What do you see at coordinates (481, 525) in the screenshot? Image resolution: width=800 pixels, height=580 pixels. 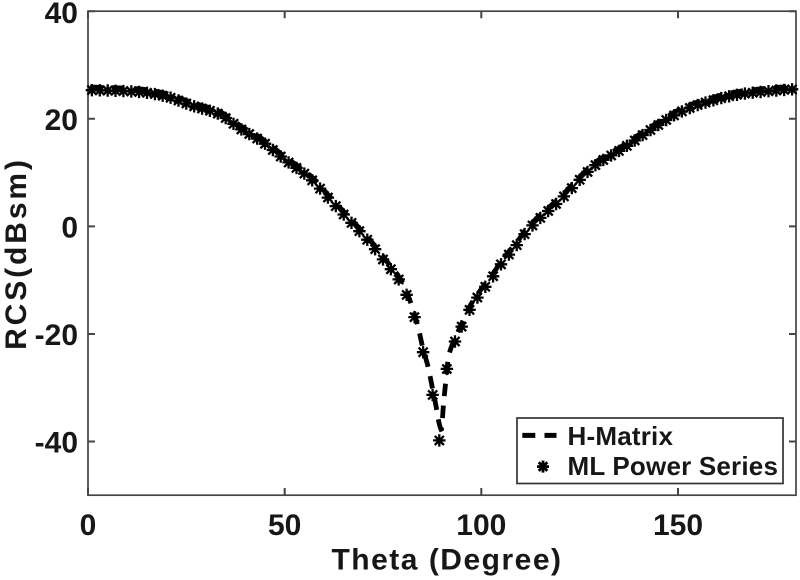 I see `svg-text: 100` at bounding box center [481, 525].